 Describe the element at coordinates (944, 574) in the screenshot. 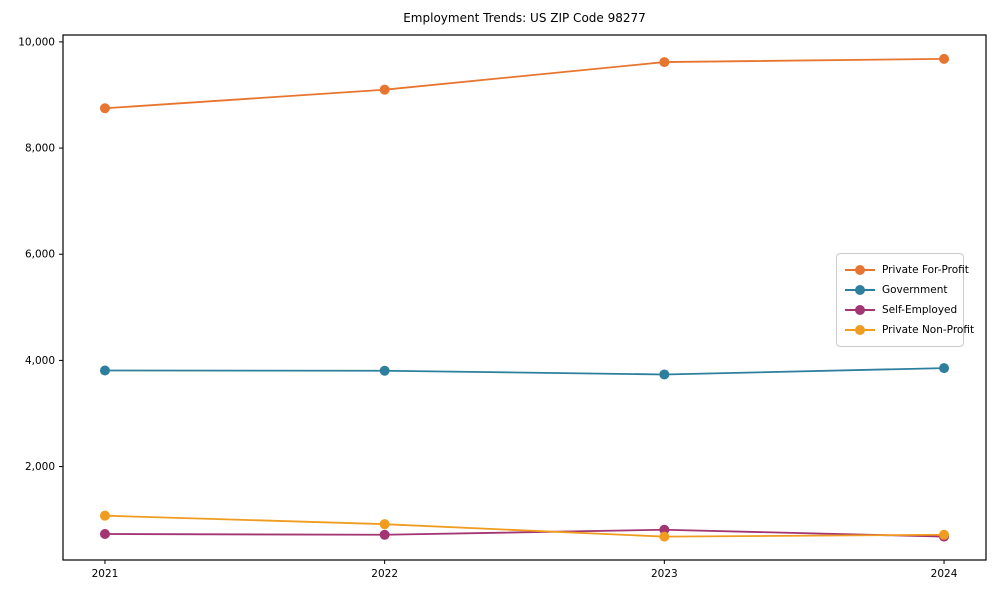

I see `x-tick-label: 2024` at that location.